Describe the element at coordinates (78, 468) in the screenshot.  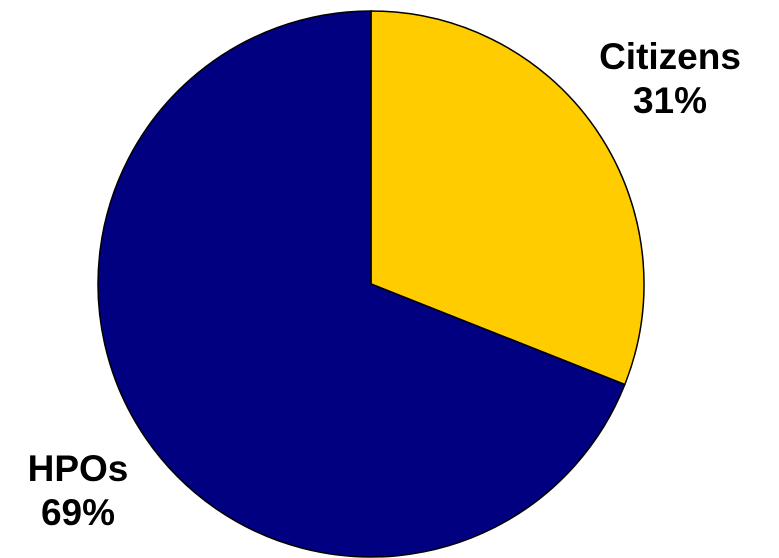
I see `slice-name-hpos: HPOs` at that location.